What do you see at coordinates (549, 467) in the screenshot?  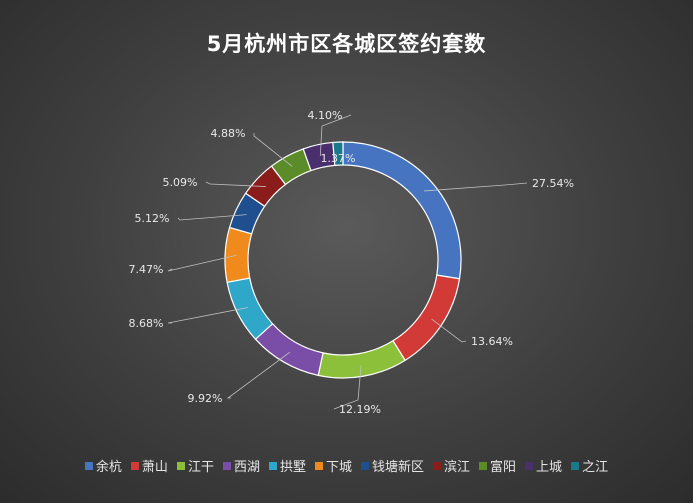 I see `legend-label: 上城` at bounding box center [549, 467].